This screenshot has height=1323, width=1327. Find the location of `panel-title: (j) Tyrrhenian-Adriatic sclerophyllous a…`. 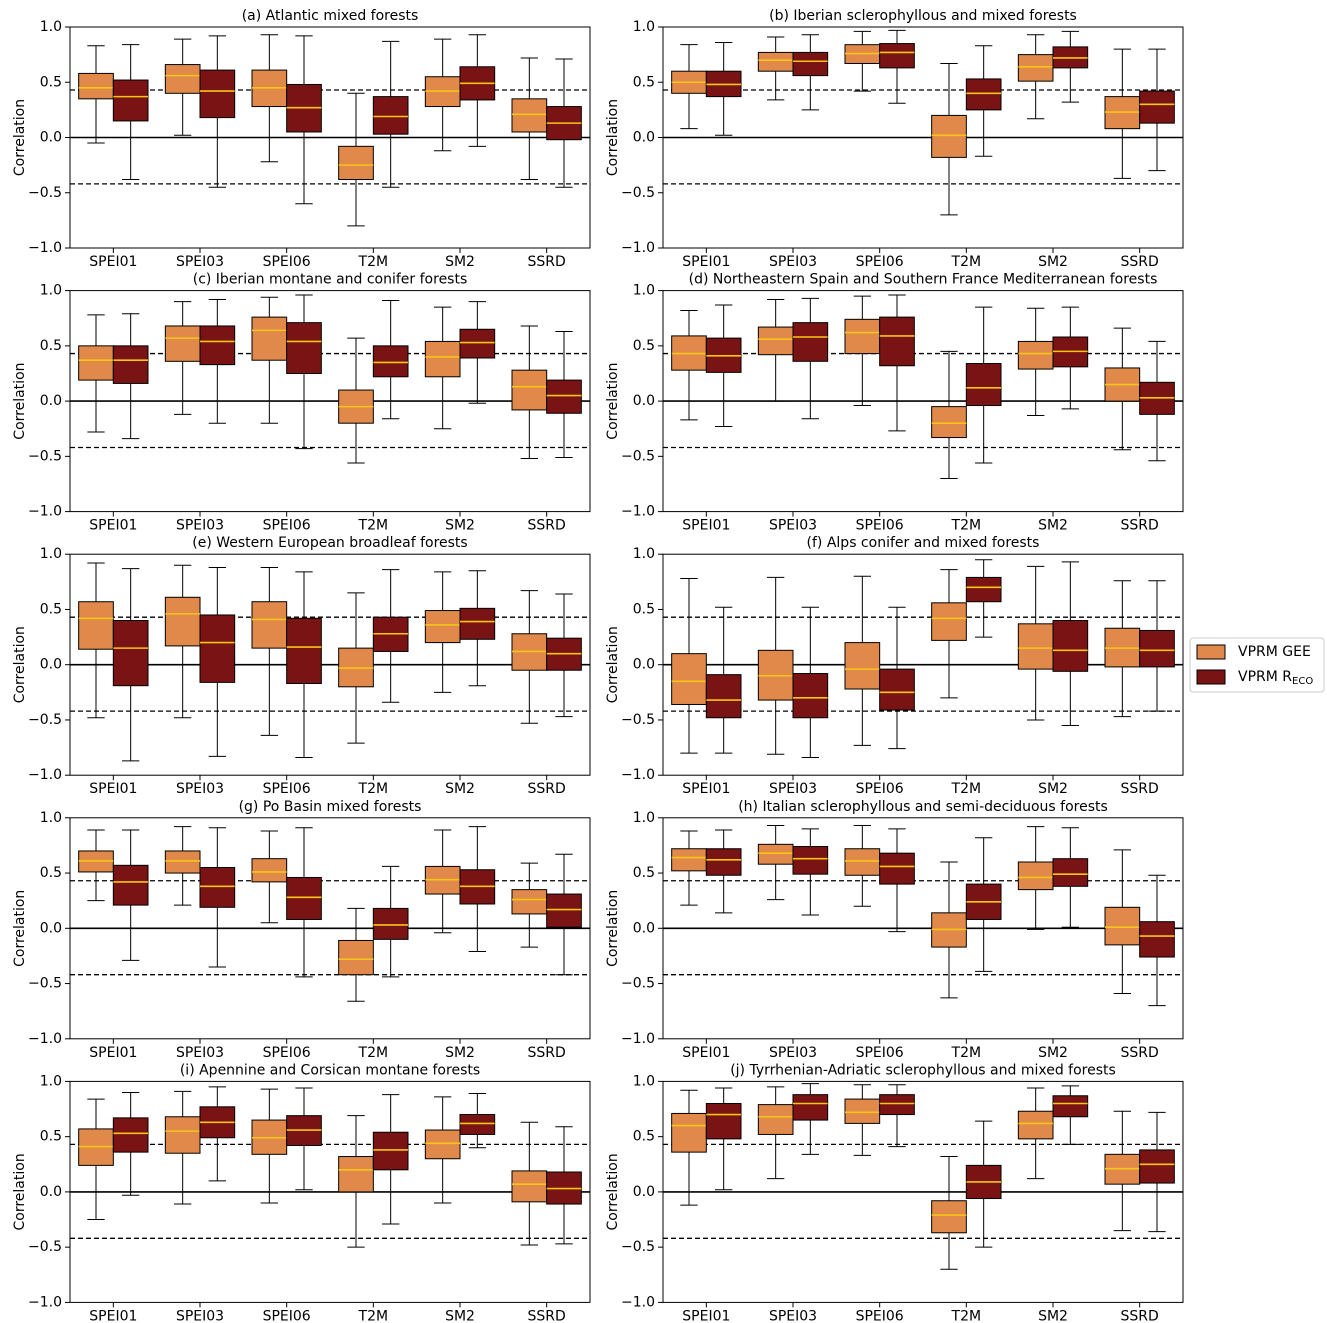

panel-title: (j) Tyrrhenian-Adriatic sclerophyllous a… is located at coordinates (923, 1070).